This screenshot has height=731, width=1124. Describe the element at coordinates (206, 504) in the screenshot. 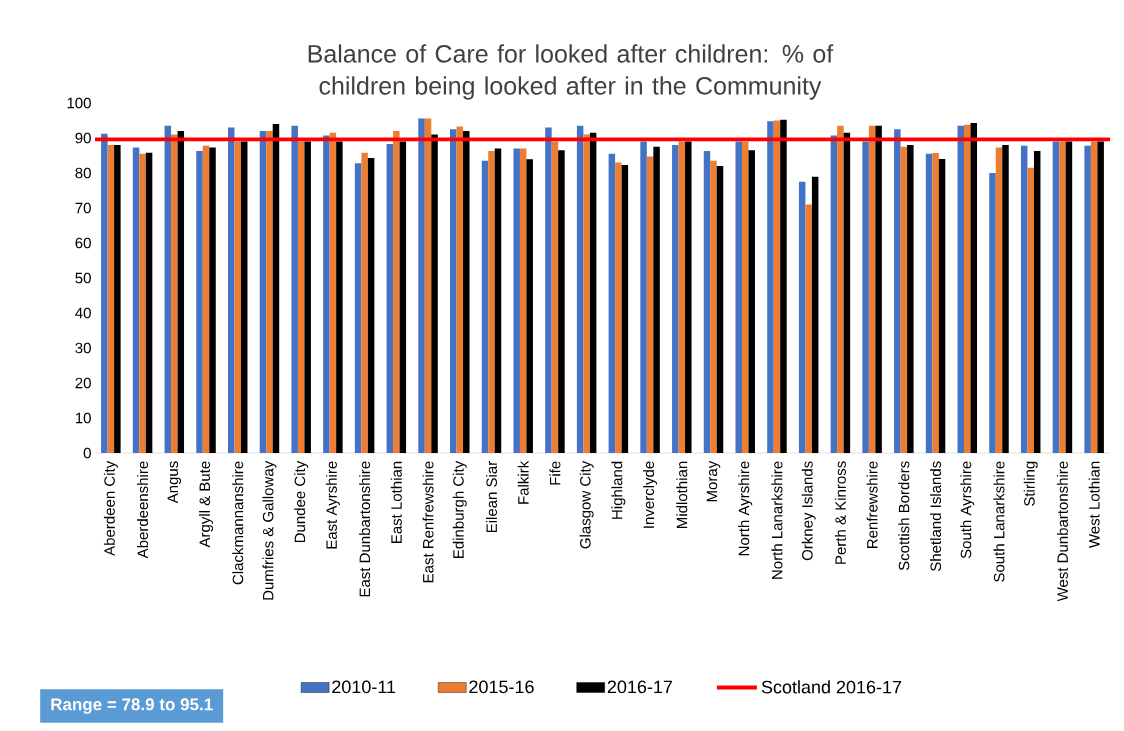

I see `x-tick-label: Argyll & Bute` at that location.